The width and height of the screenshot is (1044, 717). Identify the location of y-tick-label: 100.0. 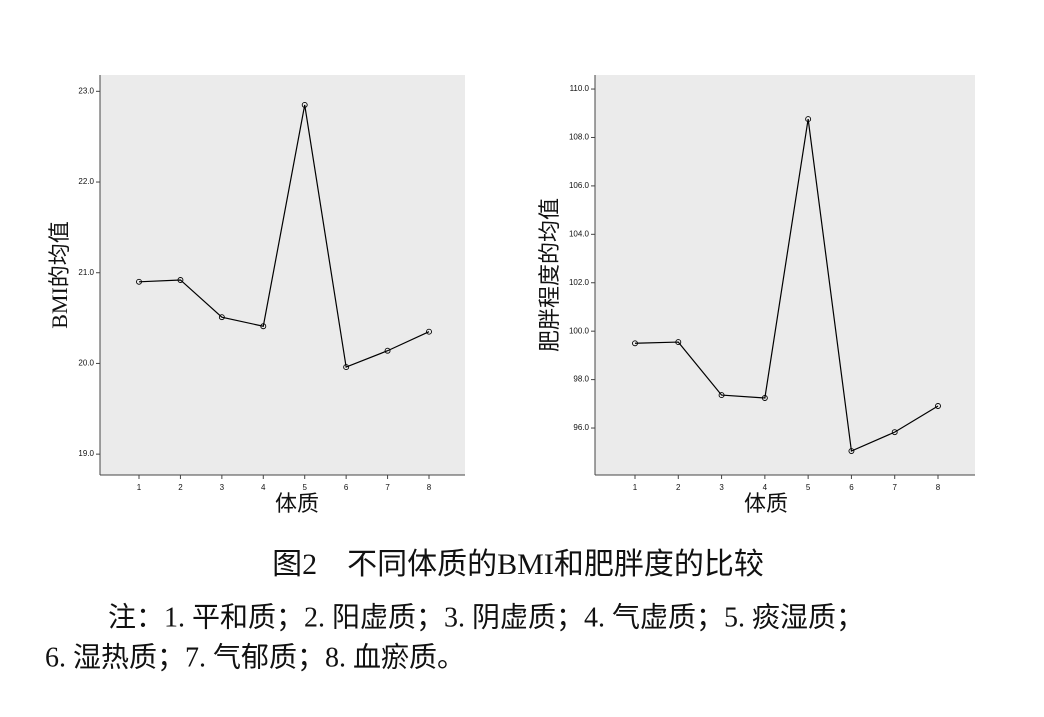
(579, 330).